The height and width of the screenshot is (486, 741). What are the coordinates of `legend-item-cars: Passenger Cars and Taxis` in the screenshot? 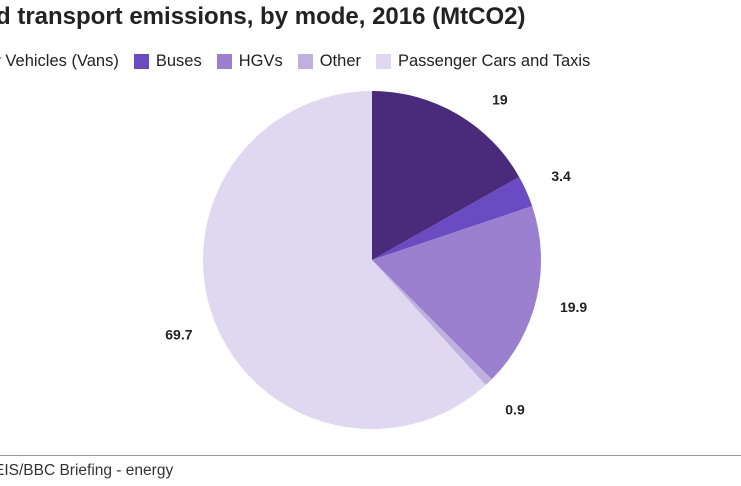 It's located at (483, 61).